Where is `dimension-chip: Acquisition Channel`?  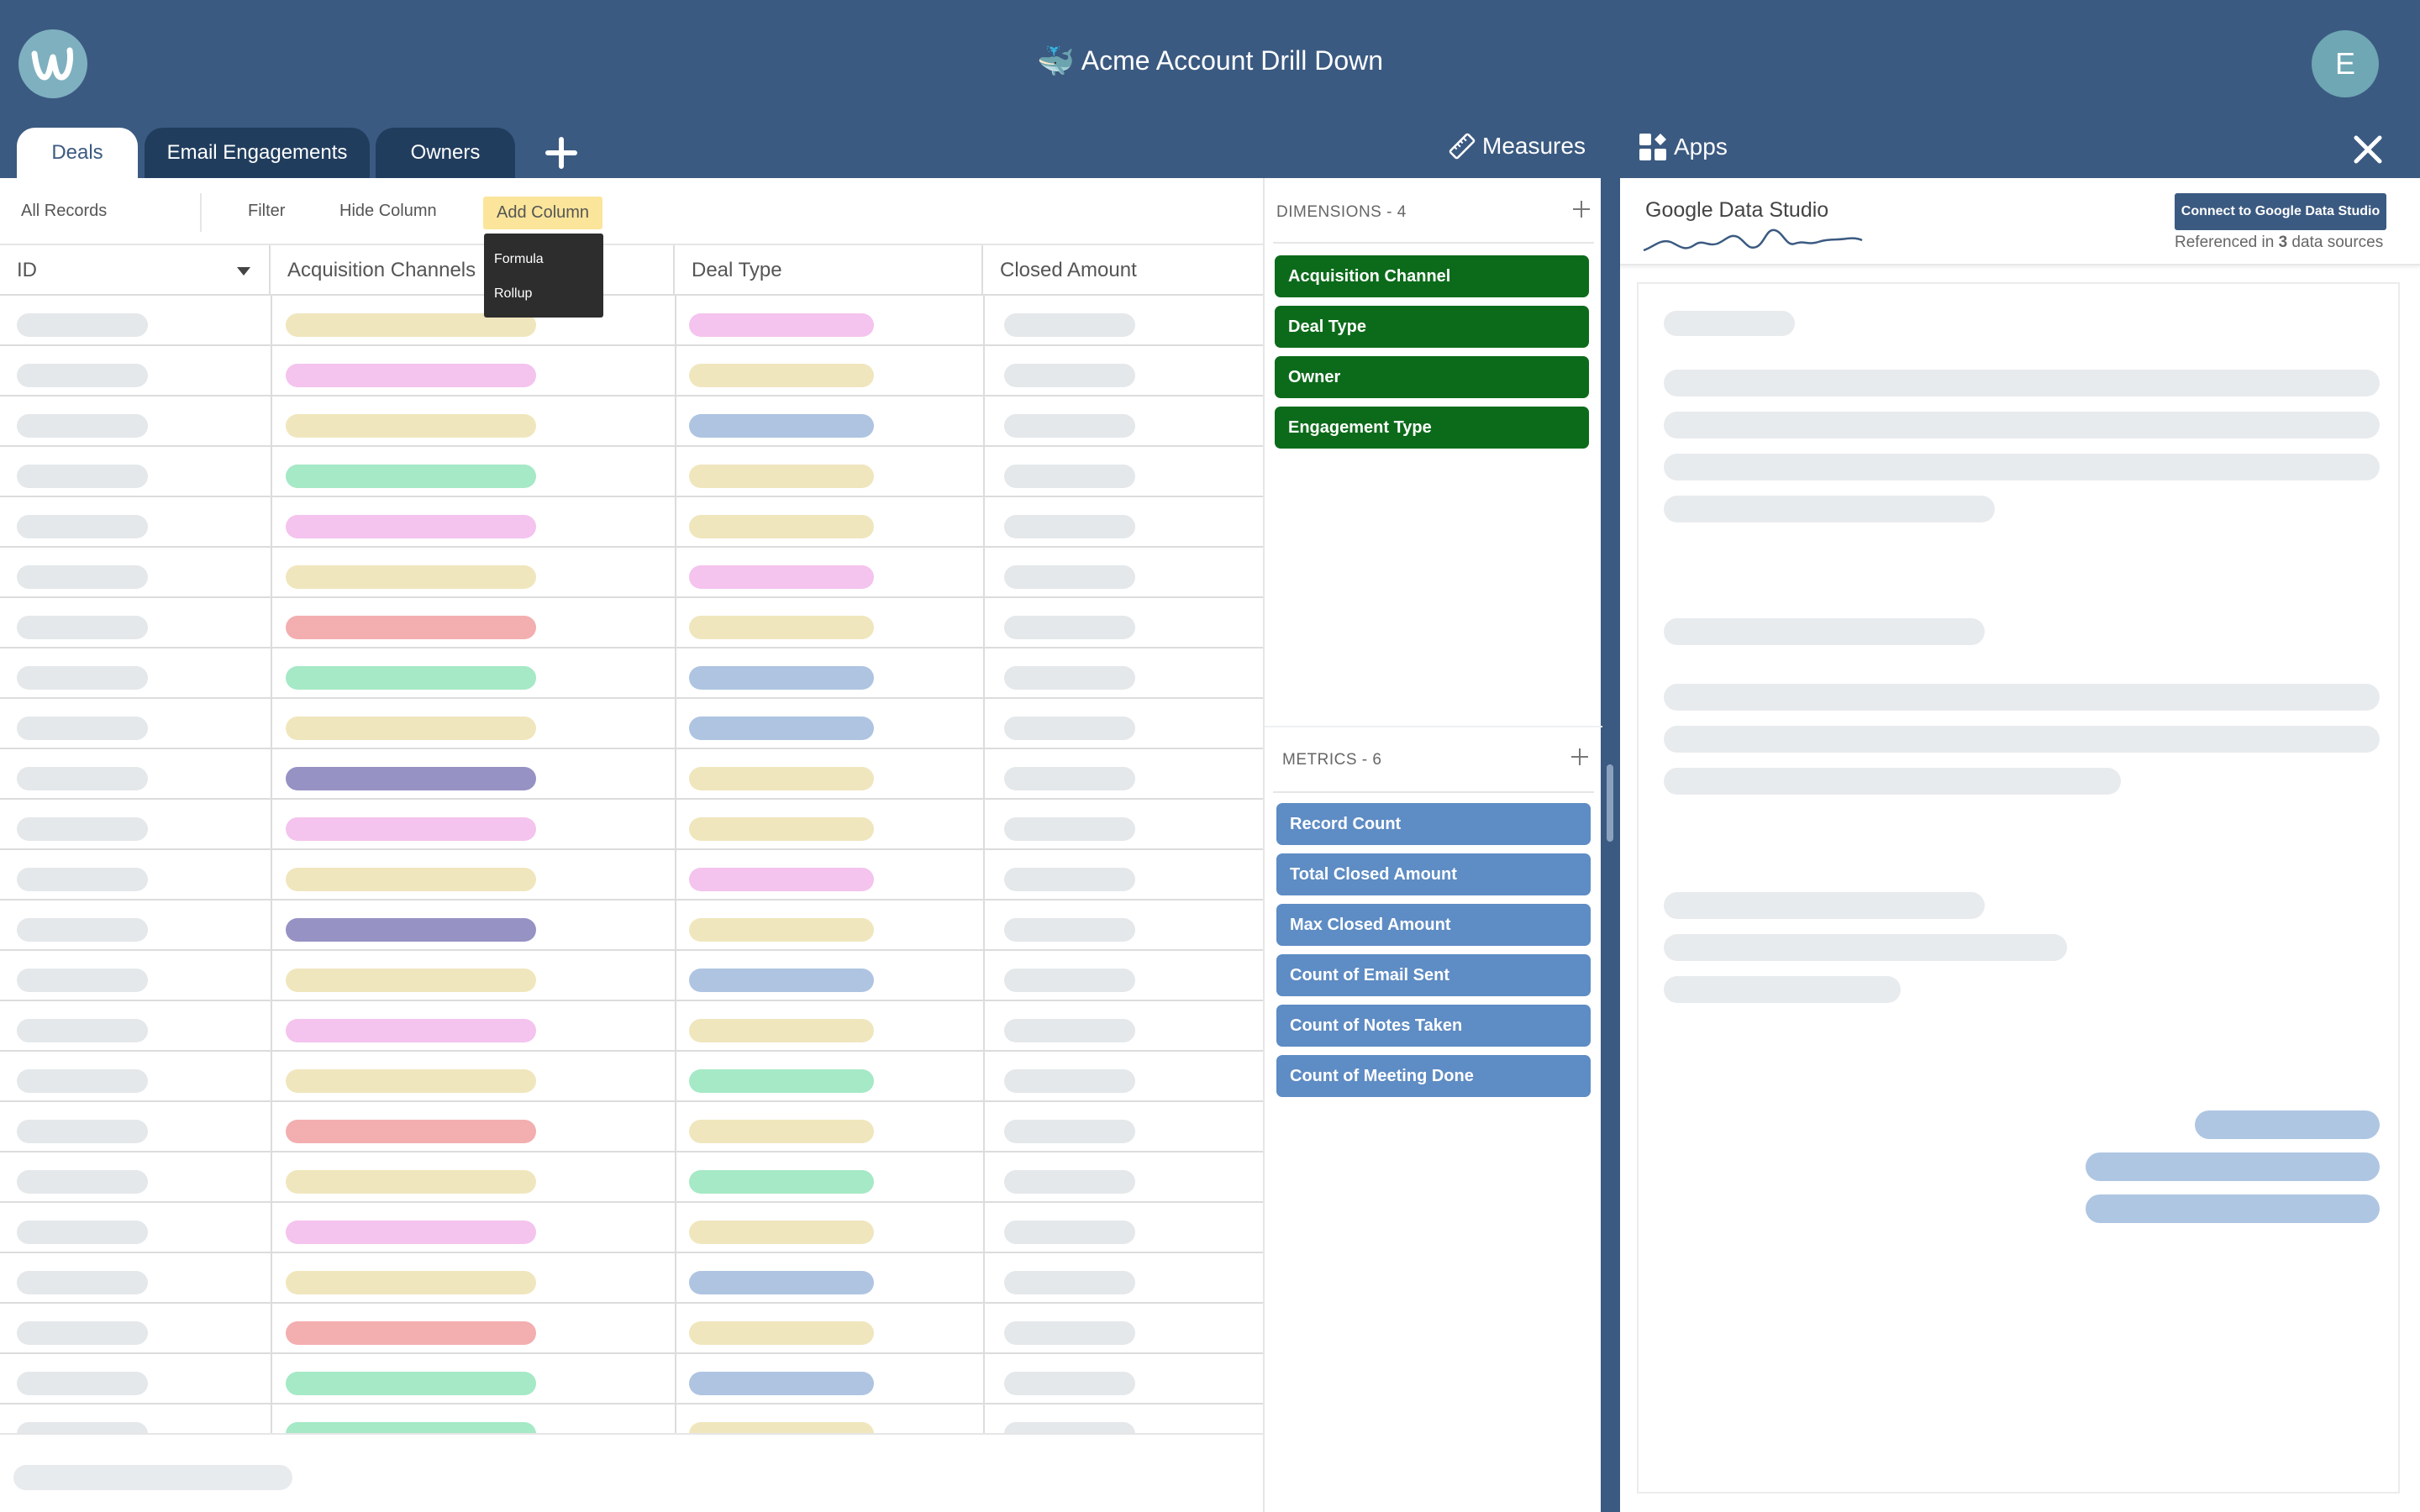 dimension-chip: Acquisition Channel is located at coordinates (1432, 276).